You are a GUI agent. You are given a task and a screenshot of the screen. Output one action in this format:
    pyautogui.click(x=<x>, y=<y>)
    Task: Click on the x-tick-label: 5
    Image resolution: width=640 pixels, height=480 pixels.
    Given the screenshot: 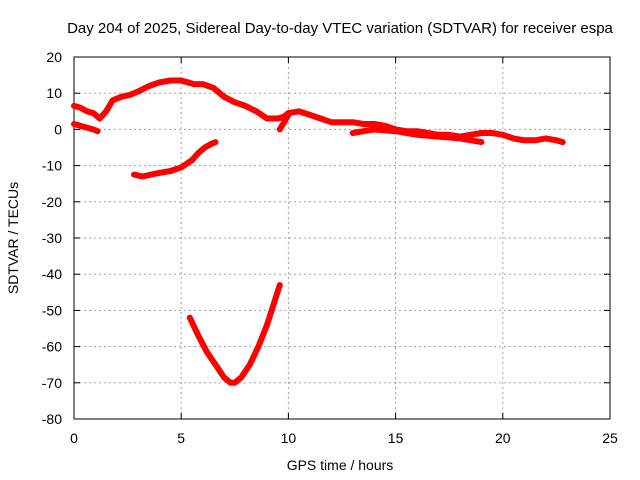 What is the action you would take?
    pyautogui.click(x=181, y=438)
    